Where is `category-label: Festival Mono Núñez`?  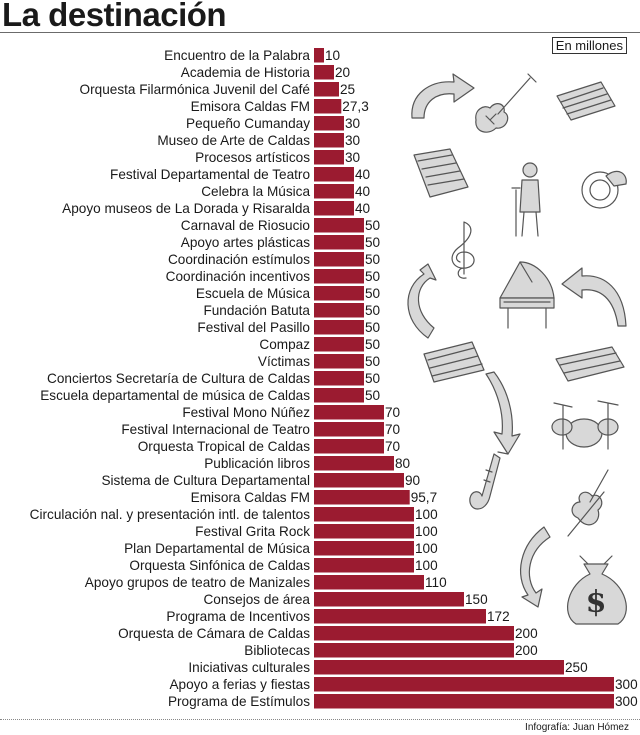
category-label: Festival Mono Núñez is located at coordinates (246, 412).